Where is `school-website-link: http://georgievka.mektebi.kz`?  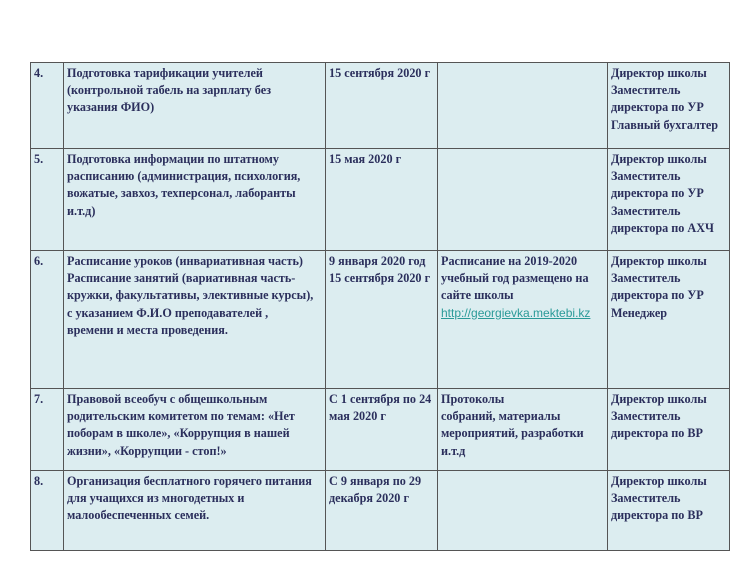 school-website-link: http://georgievka.mektebi.kz is located at coordinates (516, 312).